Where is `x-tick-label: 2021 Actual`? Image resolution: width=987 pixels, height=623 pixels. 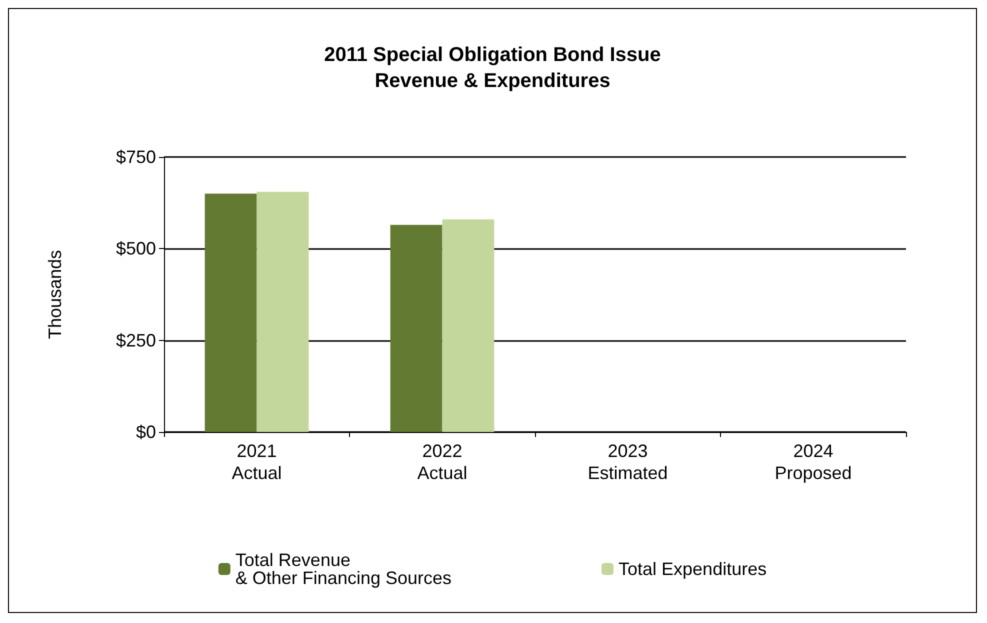
x-tick-label: 2021 Actual is located at coordinates (257, 462).